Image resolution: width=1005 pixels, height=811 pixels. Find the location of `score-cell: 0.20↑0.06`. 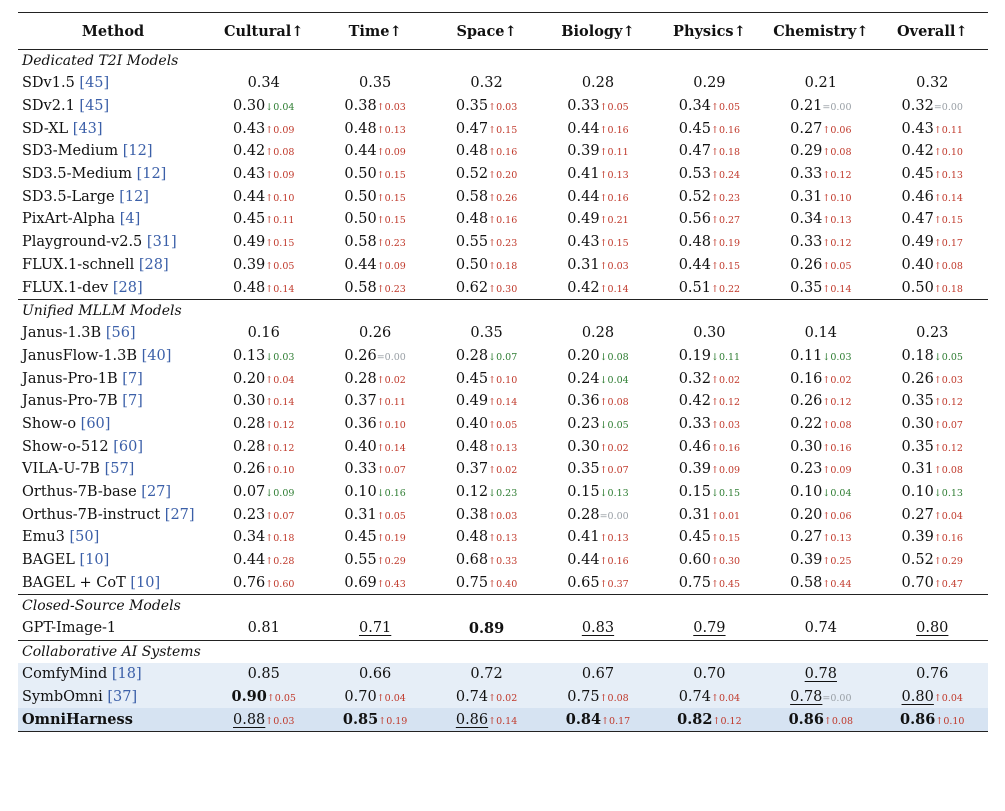

score-cell: 0.20↑0.06 is located at coordinates (820, 514).